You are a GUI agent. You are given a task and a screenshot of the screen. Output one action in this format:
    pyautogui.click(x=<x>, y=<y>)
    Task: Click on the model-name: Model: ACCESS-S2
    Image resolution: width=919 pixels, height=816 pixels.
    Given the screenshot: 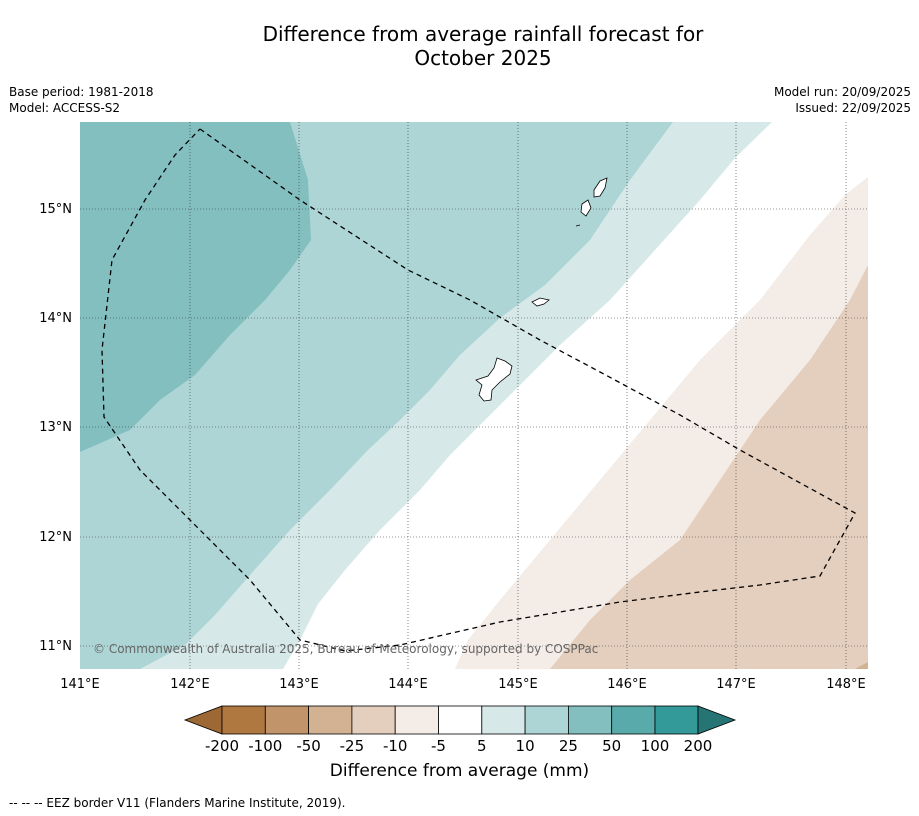 What is the action you would take?
    pyautogui.click(x=65, y=108)
    